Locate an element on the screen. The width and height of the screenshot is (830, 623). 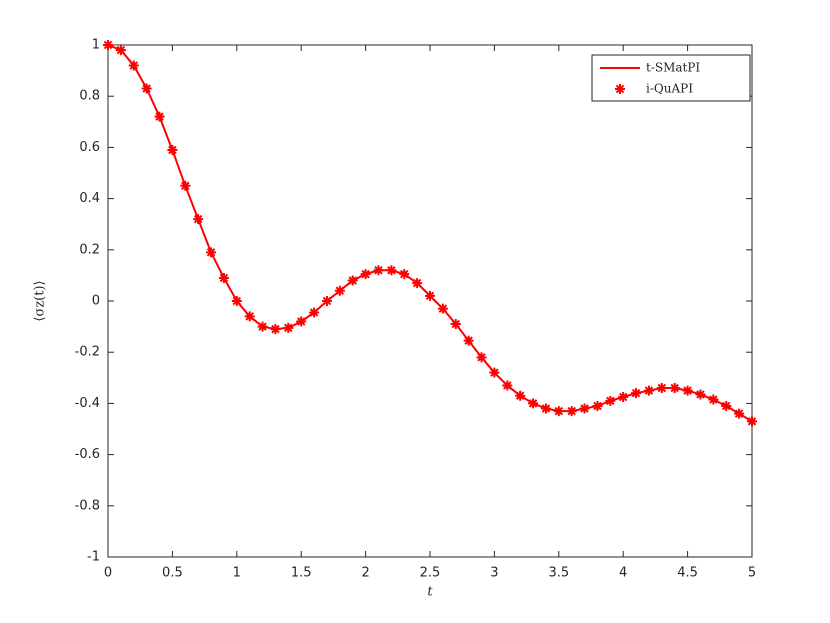
x-tick-label: 4.5 is located at coordinates (687, 573).